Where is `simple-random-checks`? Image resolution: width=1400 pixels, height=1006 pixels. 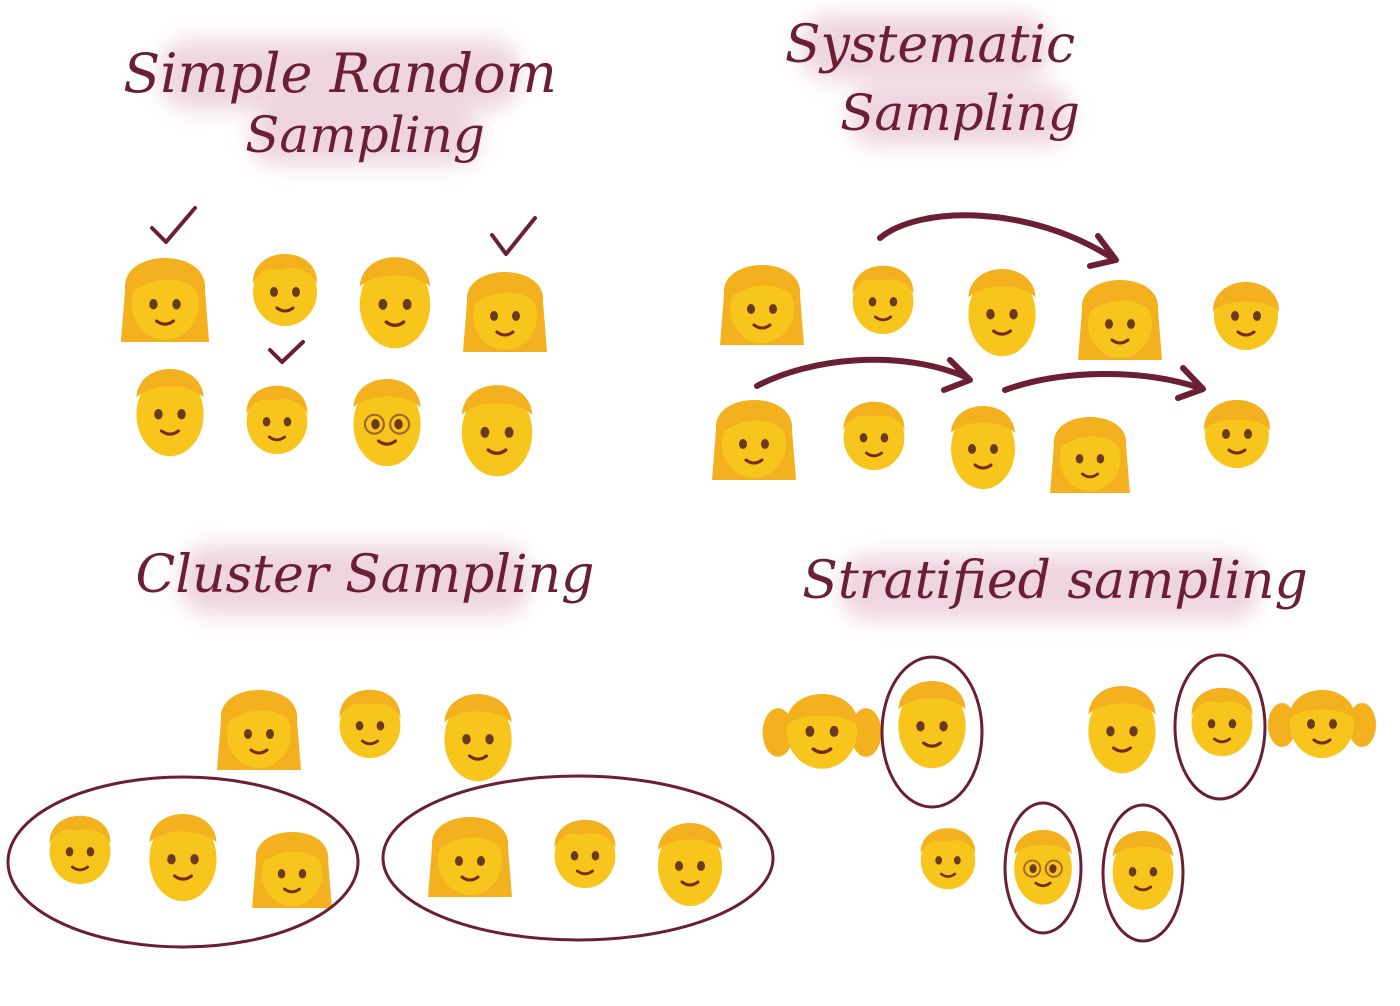
simple-random-checks is located at coordinates (343, 285).